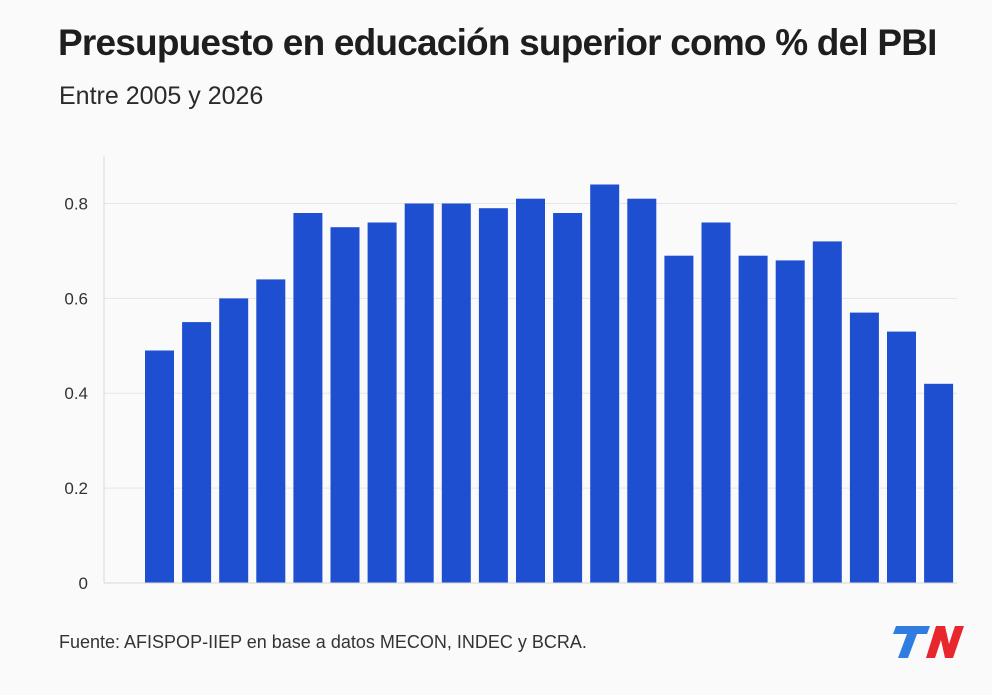  What do you see at coordinates (456, 393) in the screenshot?
I see `bar-2013` at bounding box center [456, 393].